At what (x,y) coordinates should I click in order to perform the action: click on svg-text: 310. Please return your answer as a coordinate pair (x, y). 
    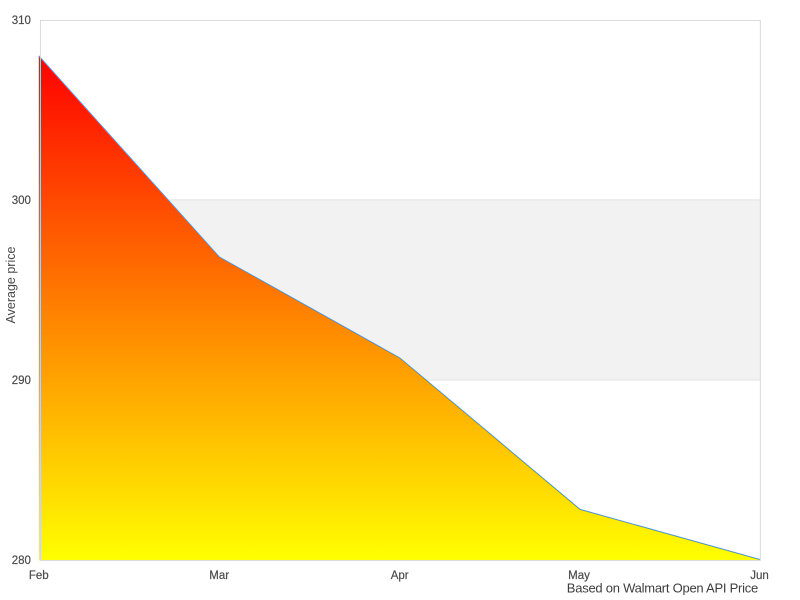
    Looking at the image, I should click on (21, 21).